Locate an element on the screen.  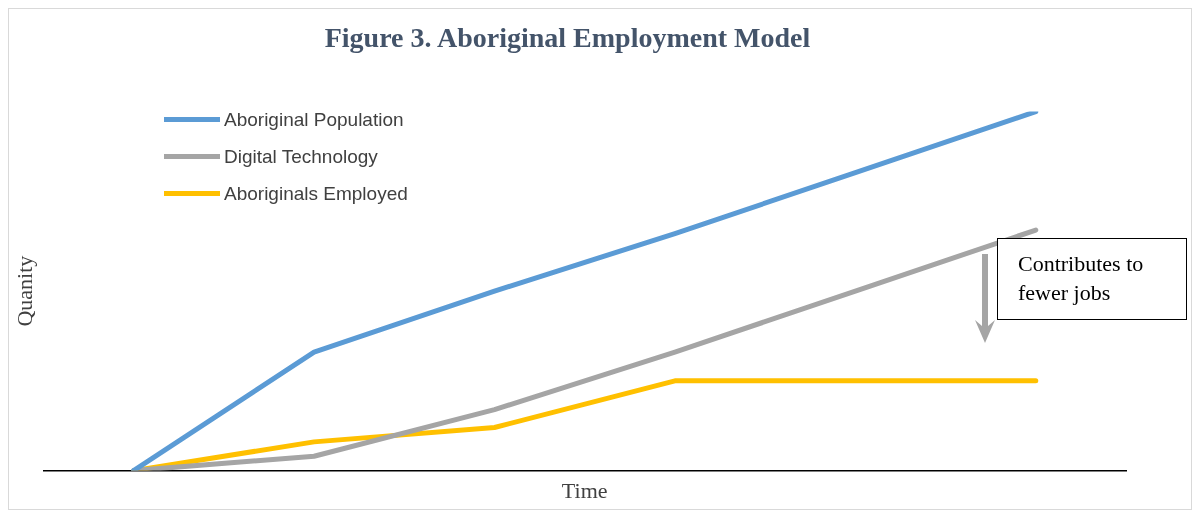
y-axis-title: Quanity is located at coordinates (24, 291).